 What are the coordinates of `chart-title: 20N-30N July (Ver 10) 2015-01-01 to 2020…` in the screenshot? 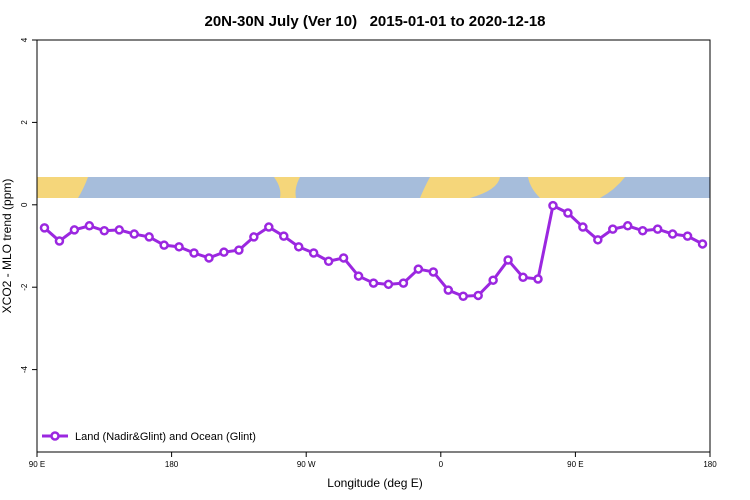 It's located at (374, 21).